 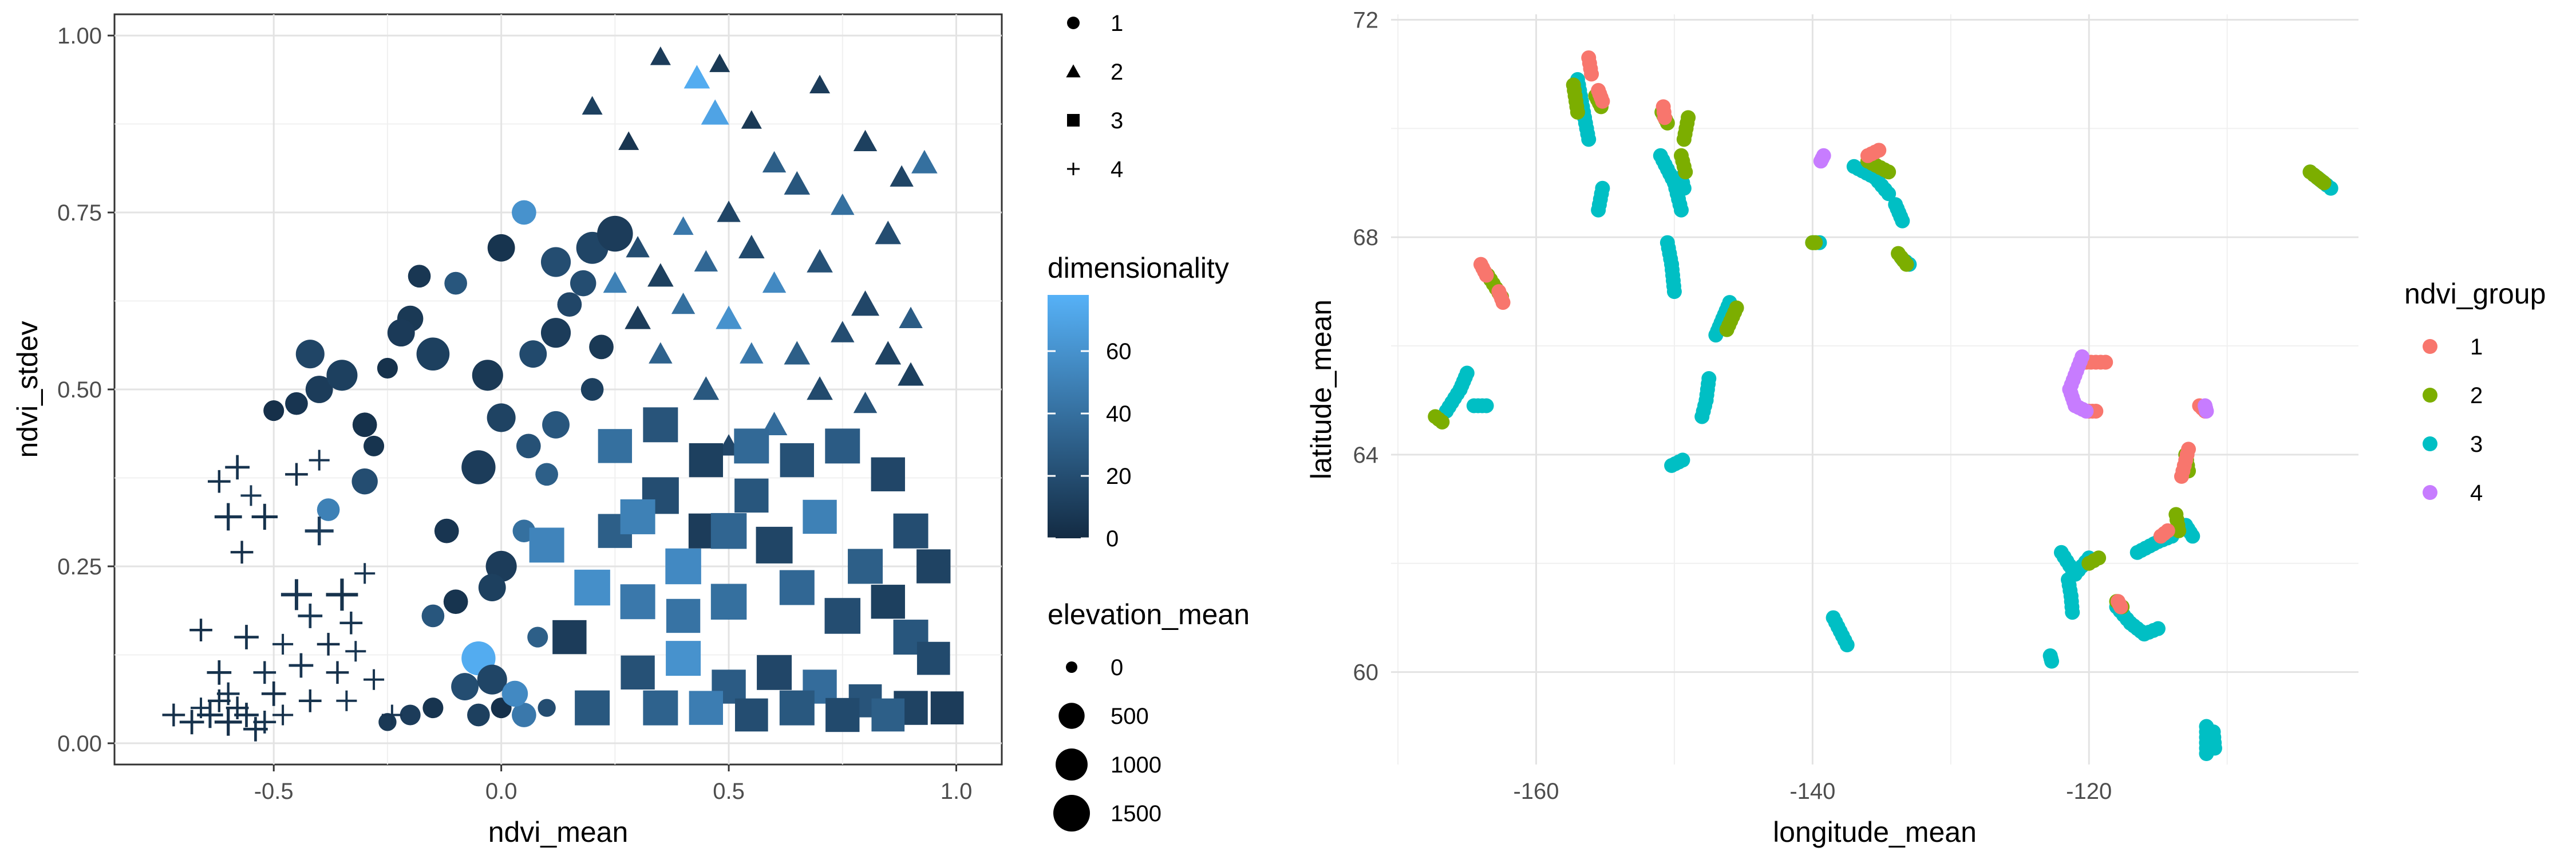 I want to click on left-x-tick-label: 0.0, so click(x=501, y=791).